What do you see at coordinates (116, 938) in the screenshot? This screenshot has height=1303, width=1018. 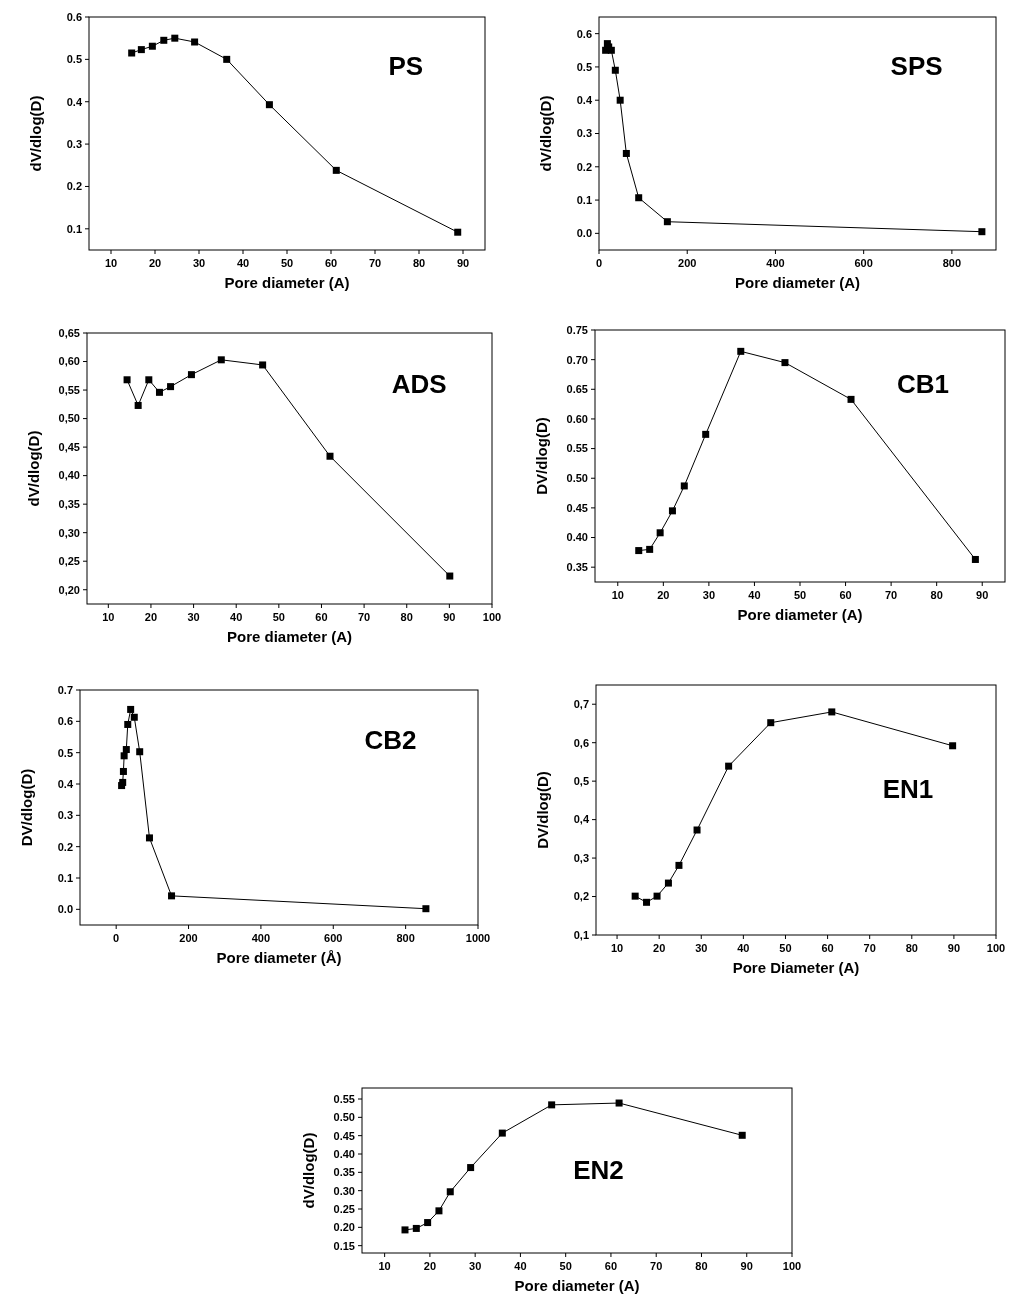 I see `x-tick-label: 0` at bounding box center [116, 938].